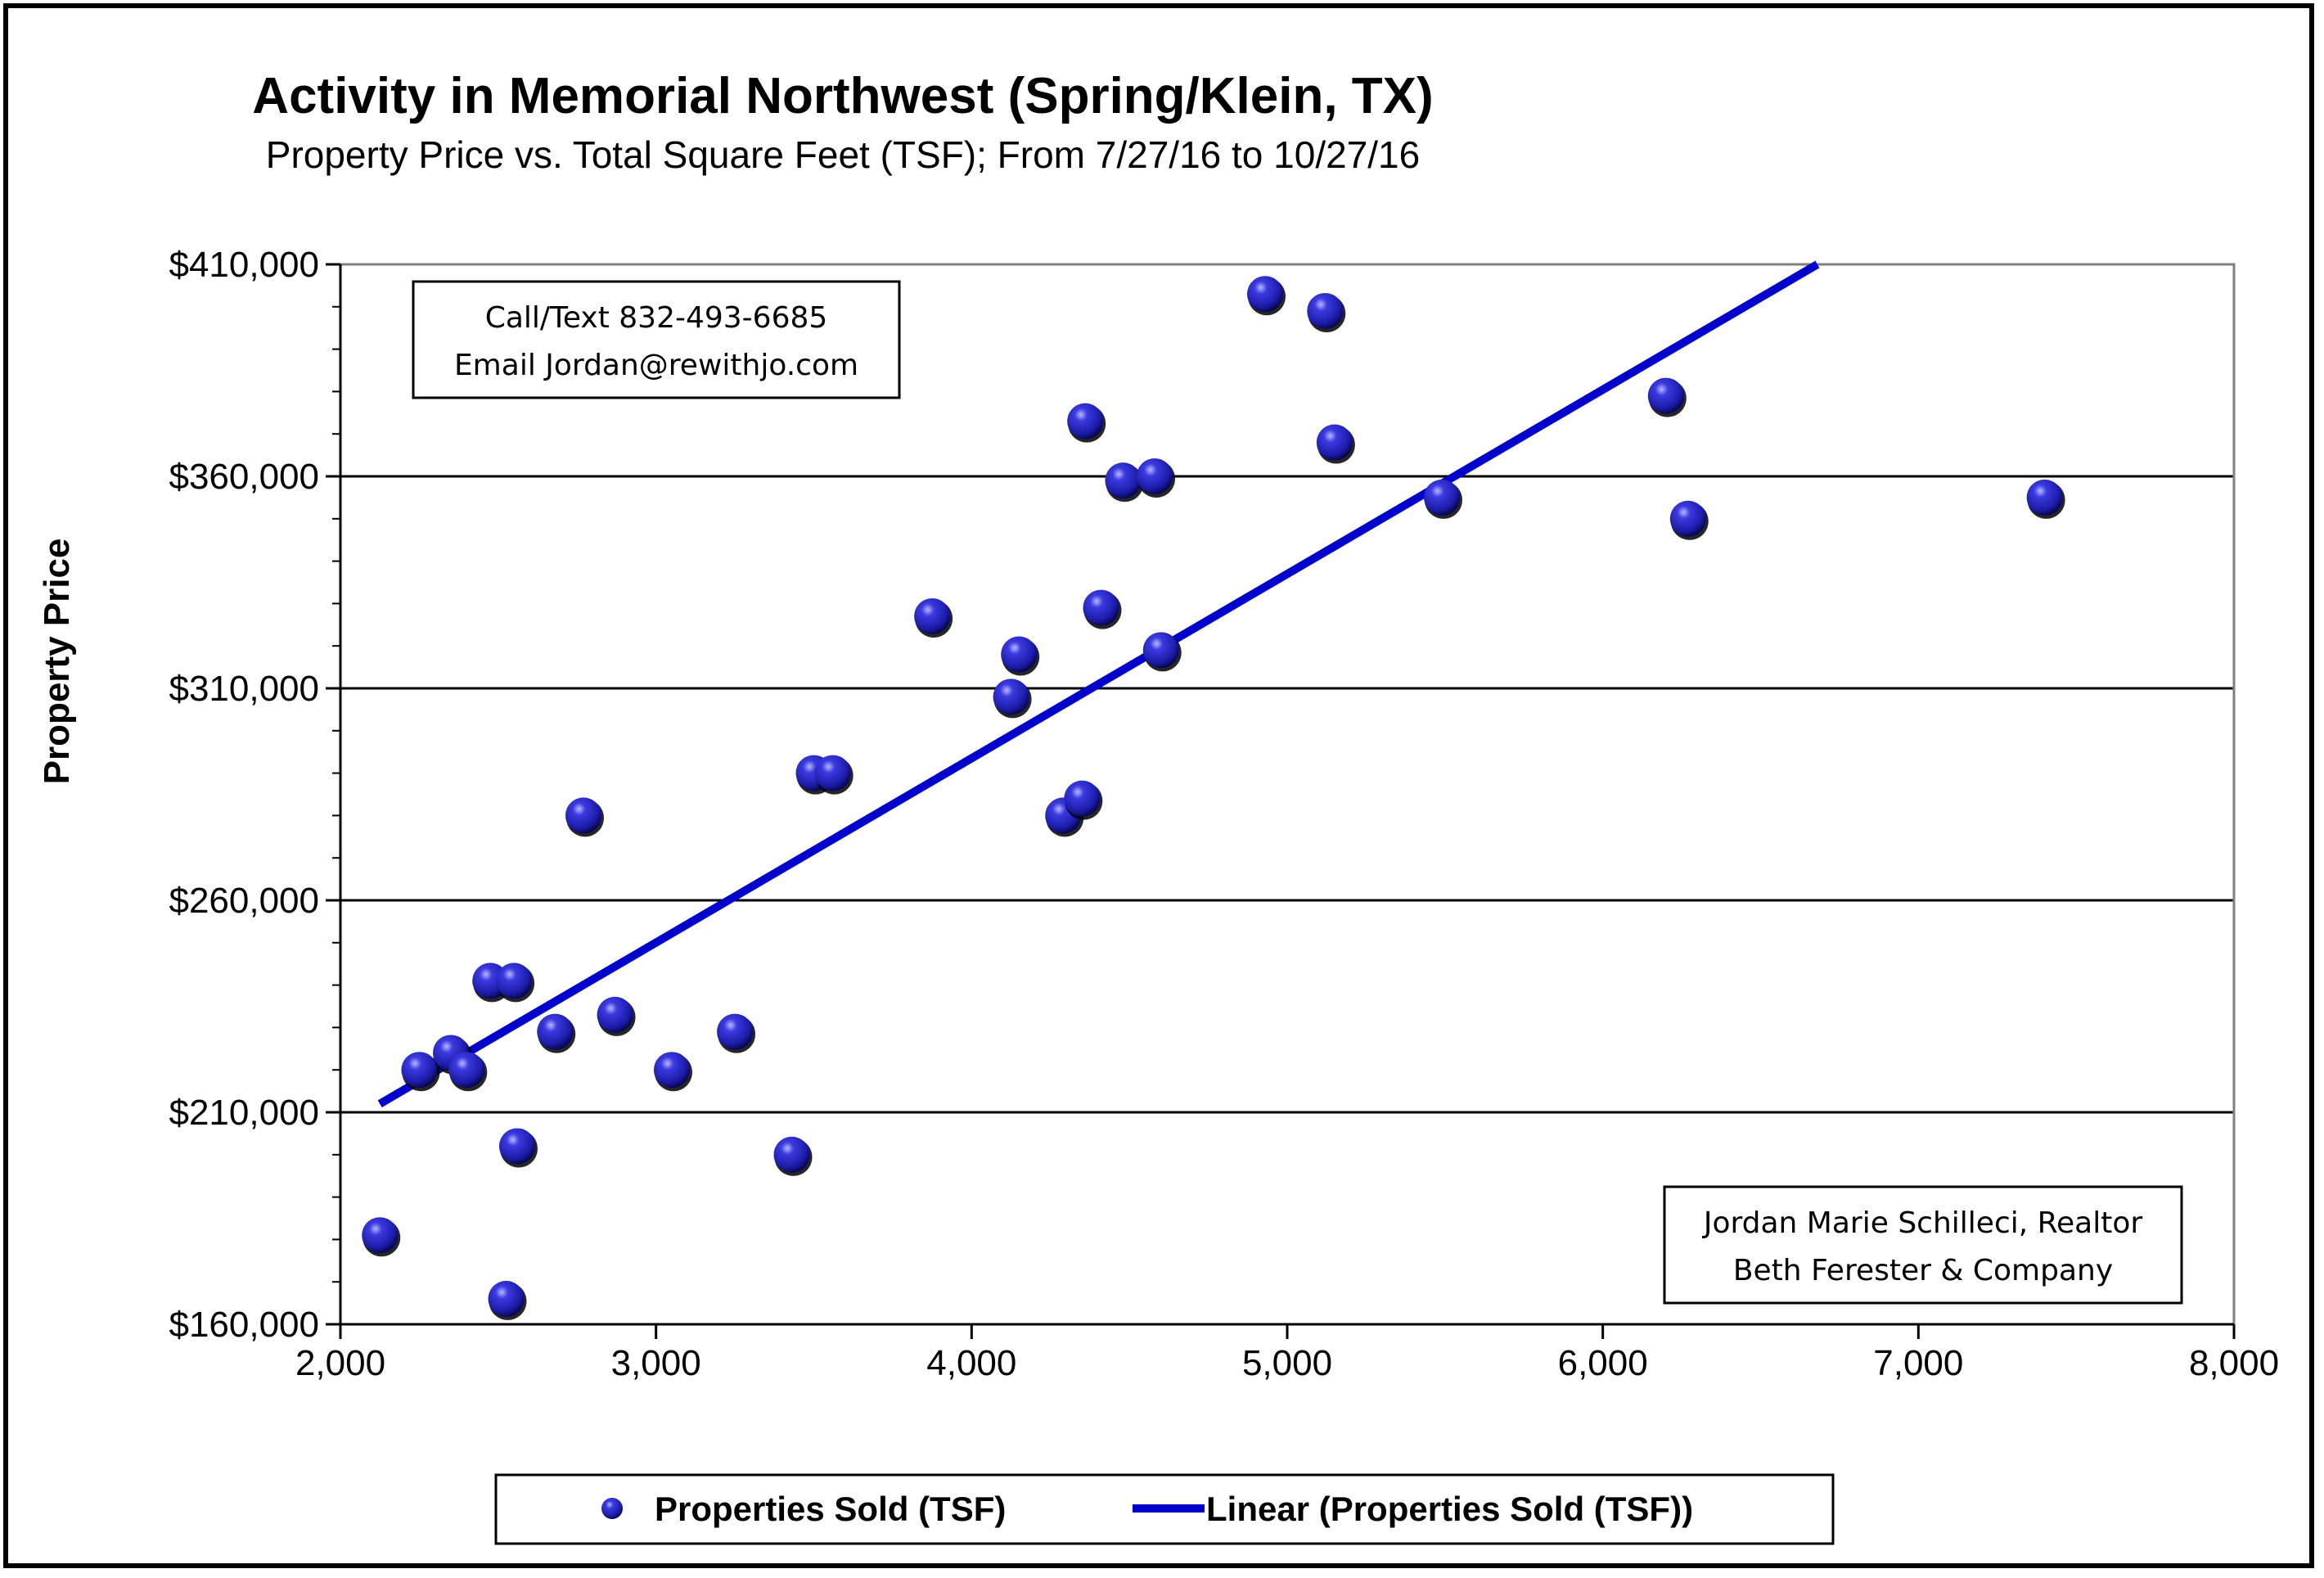 The image size is (2324, 1578). I want to click on realtor-name: Jordan Marie Schilleci, Realtor, so click(1923, 1223).